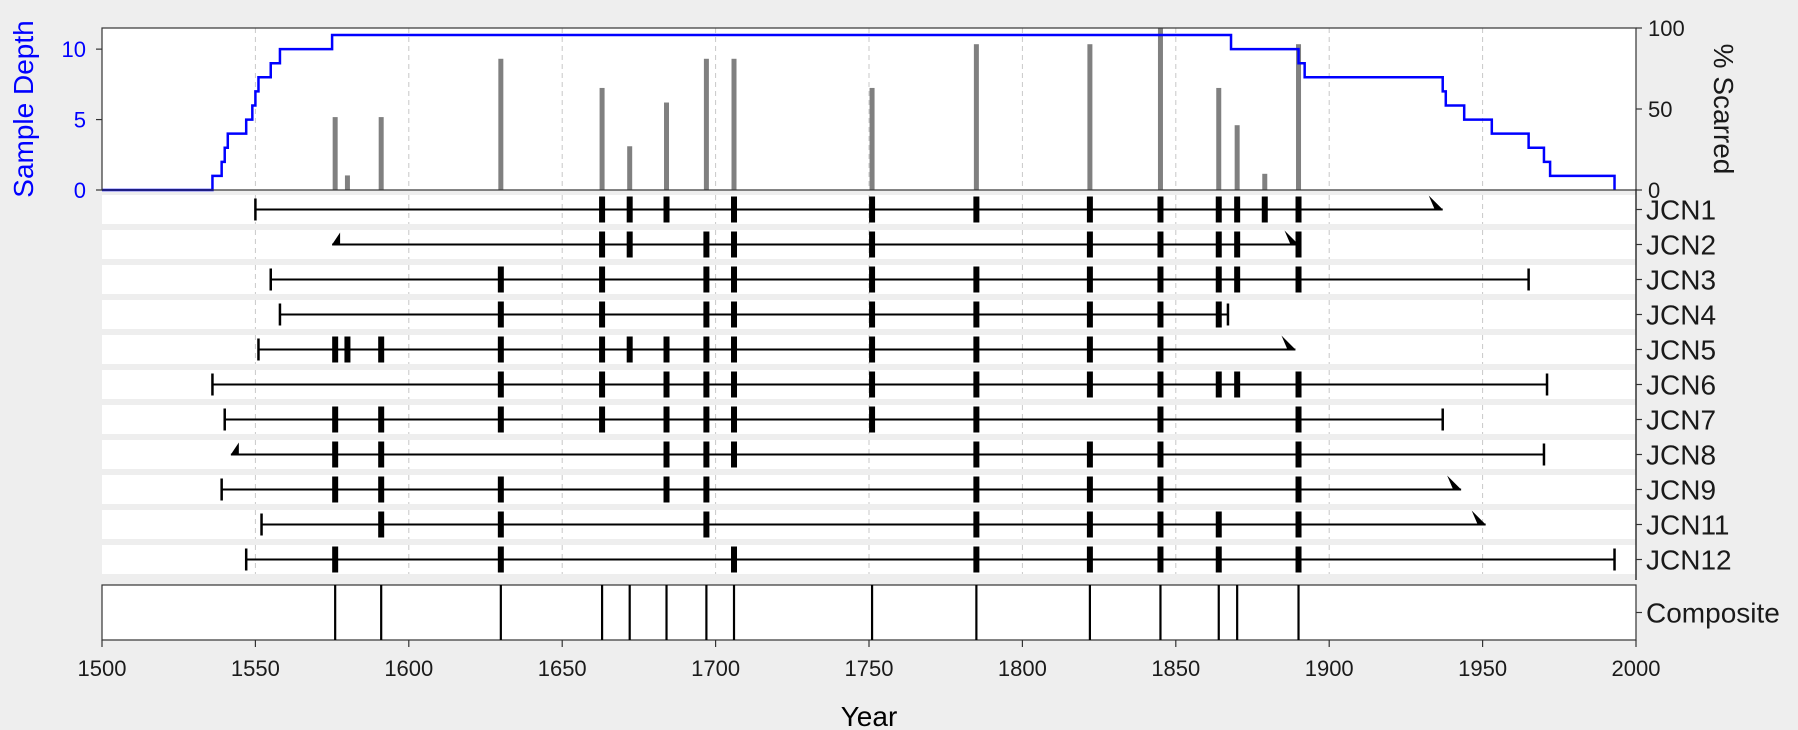 This screenshot has height=730, width=1798. Describe the element at coordinates (909, 455) in the screenshot. I see `series-row: JCN8` at that location.